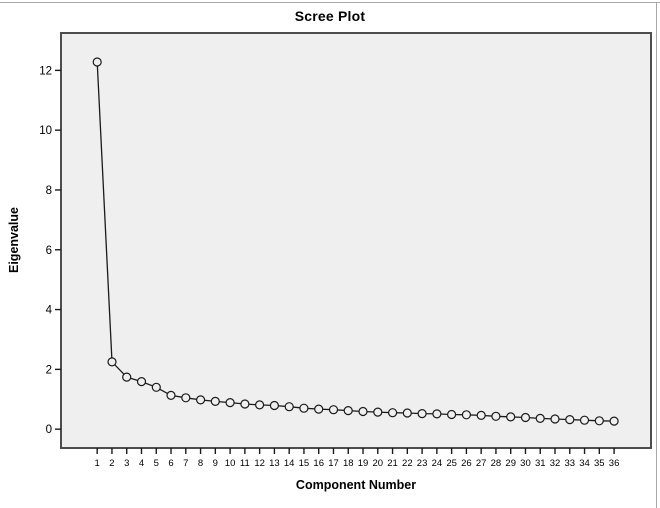  I want to click on x-tick-label: 22, so click(407, 463).